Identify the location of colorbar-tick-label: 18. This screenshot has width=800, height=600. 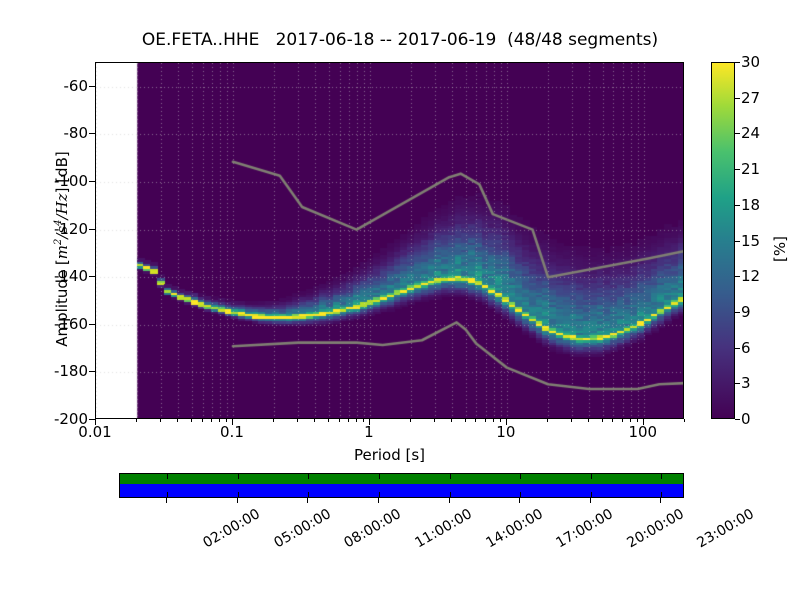
(751, 204).